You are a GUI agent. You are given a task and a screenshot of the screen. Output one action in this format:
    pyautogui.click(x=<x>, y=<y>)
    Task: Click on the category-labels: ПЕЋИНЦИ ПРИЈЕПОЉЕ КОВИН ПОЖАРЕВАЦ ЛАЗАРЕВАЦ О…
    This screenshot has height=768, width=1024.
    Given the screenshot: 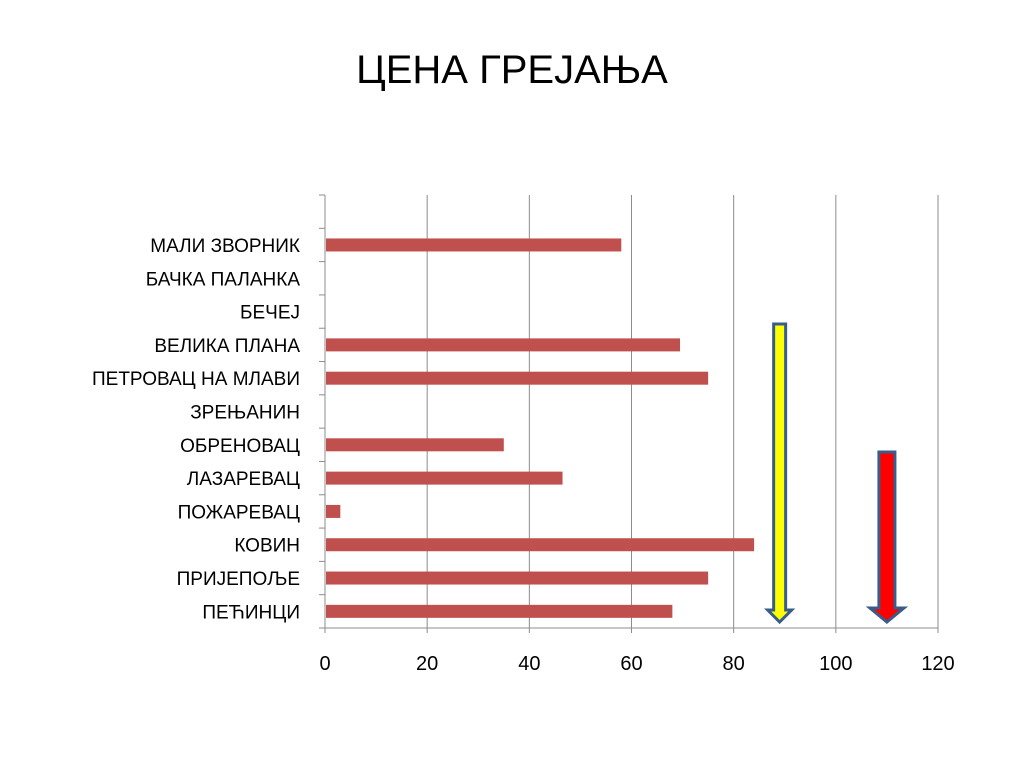 What is the action you would take?
    pyautogui.click(x=196, y=429)
    